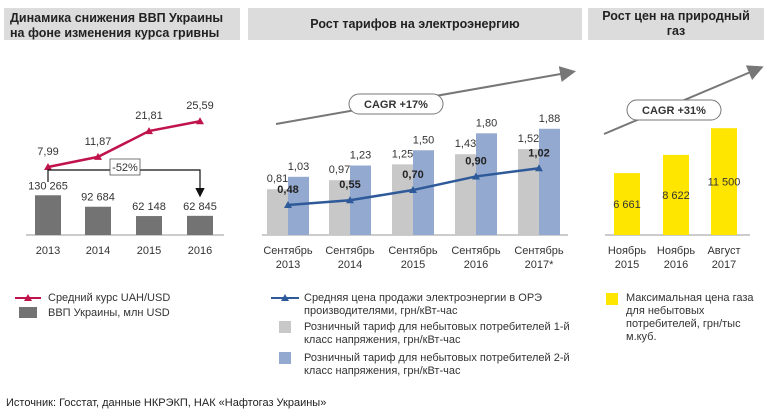 This screenshot has height=418, width=769. Describe the element at coordinates (98, 198) in the screenshot. I see `gdp-bar-label: 92 684` at that location.